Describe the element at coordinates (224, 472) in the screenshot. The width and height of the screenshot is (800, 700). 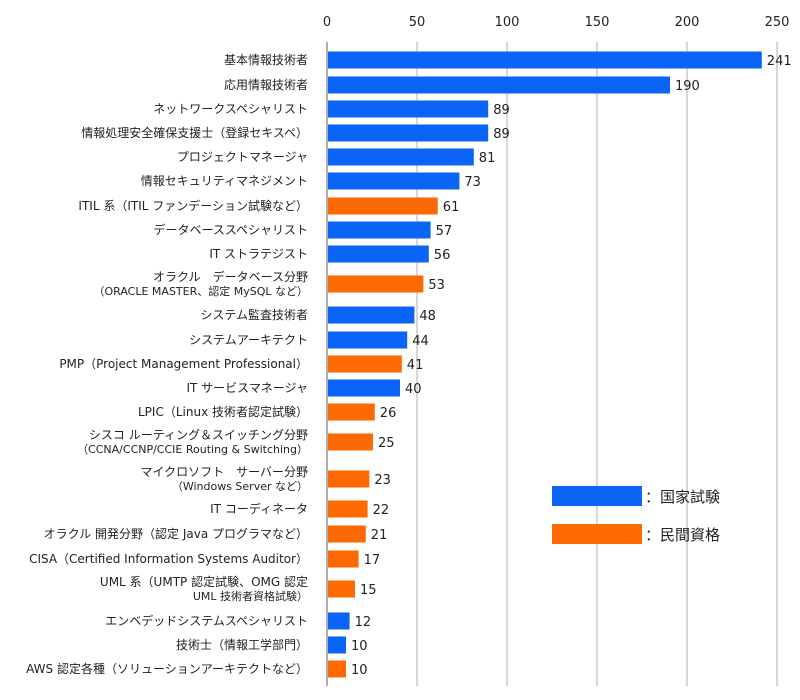
I see `category-label: マイクロソフト サーバー分野` at that location.